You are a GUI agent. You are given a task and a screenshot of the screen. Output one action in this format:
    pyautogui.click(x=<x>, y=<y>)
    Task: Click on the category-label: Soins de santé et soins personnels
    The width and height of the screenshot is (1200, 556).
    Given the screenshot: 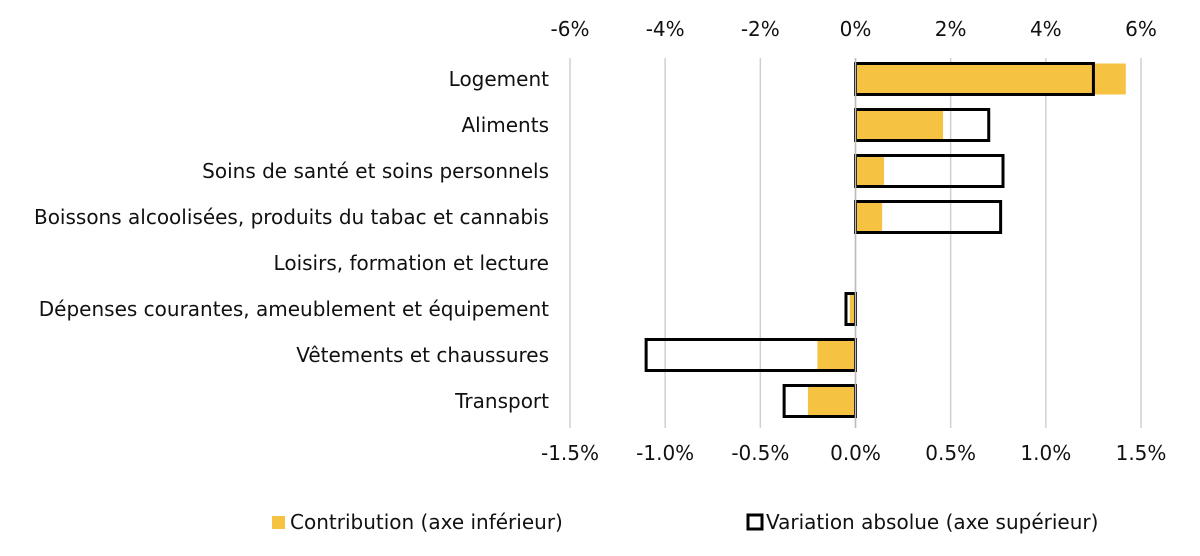 What is the action you would take?
    pyautogui.click(x=375, y=171)
    